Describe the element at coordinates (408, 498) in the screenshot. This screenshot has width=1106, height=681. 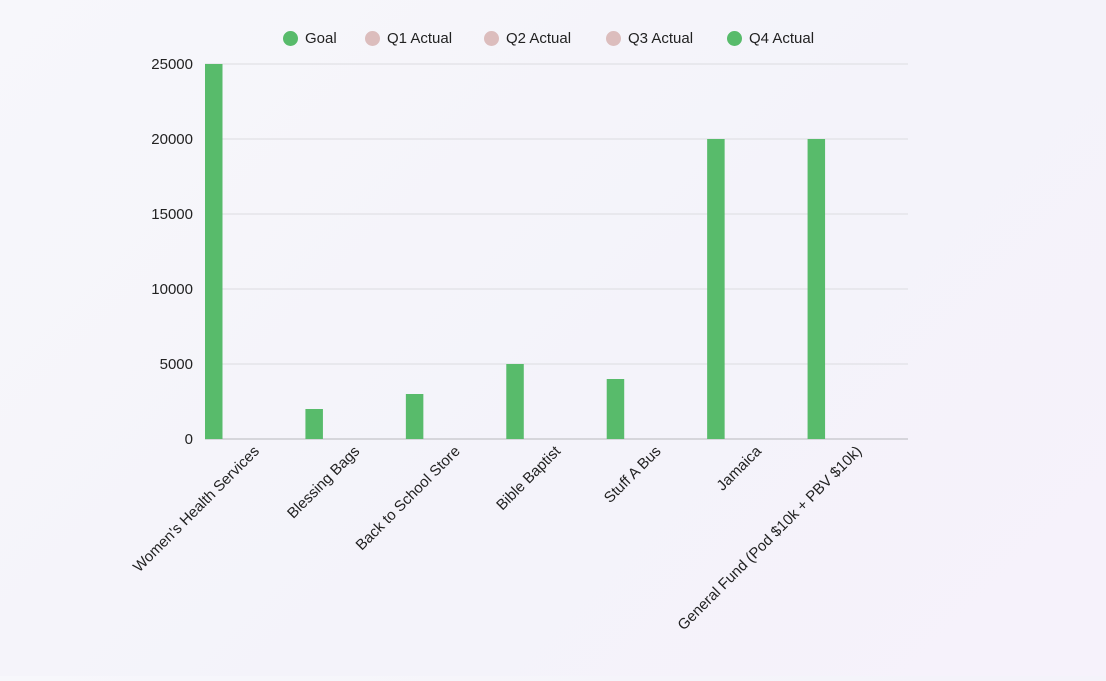
I see `x-tick-label: Back to School Store` at that location.